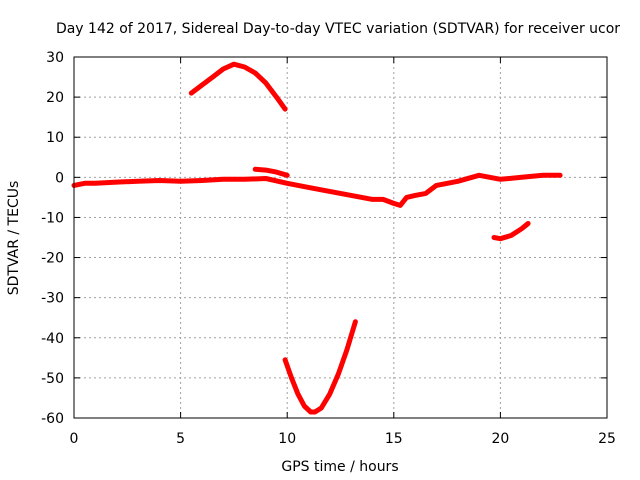  Describe the element at coordinates (52, 299) in the screenshot. I see `y-tick-label: -30` at that location.